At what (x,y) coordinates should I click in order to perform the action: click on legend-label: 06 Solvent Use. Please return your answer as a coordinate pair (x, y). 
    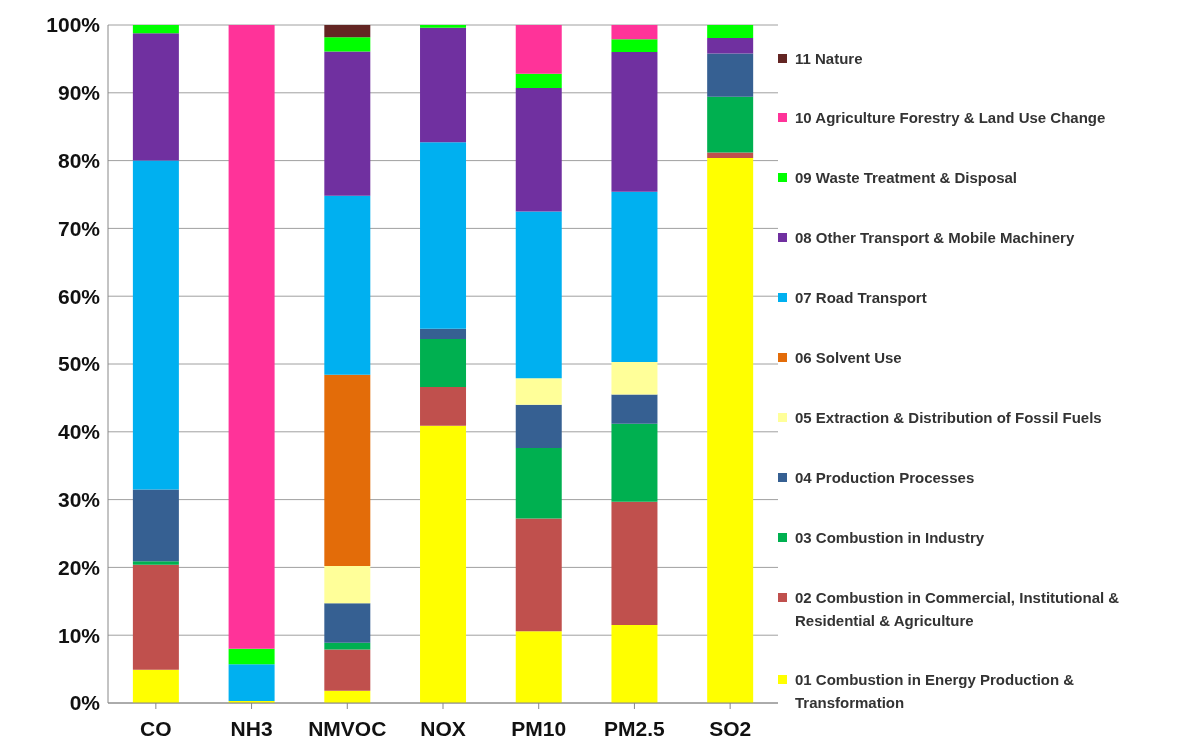
    Looking at the image, I should click on (848, 357).